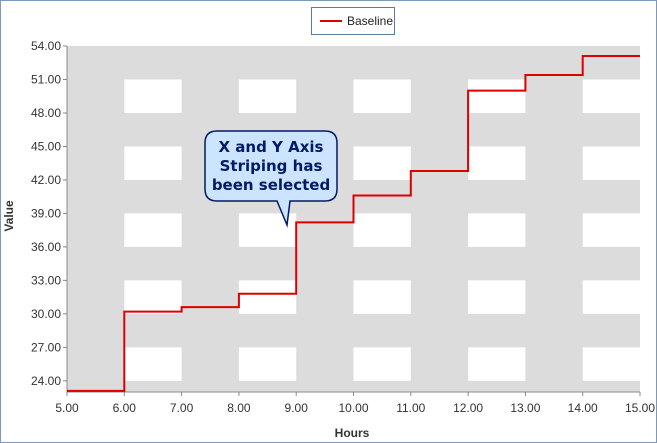  What do you see at coordinates (67, 408) in the screenshot?
I see `x-tick-label: 5.00` at bounding box center [67, 408].